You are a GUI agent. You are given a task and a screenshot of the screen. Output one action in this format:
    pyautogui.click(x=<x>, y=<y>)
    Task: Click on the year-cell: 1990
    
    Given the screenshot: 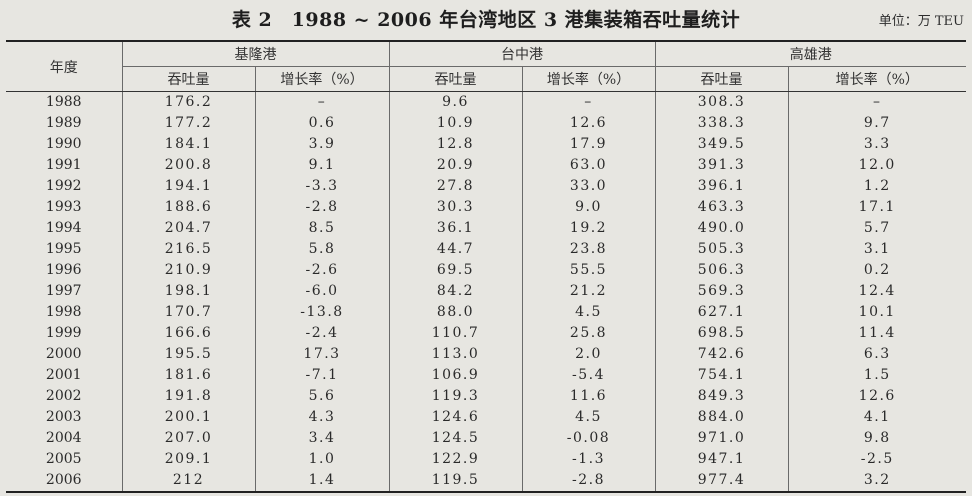 What is the action you would take?
    pyautogui.click(x=63, y=144)
    